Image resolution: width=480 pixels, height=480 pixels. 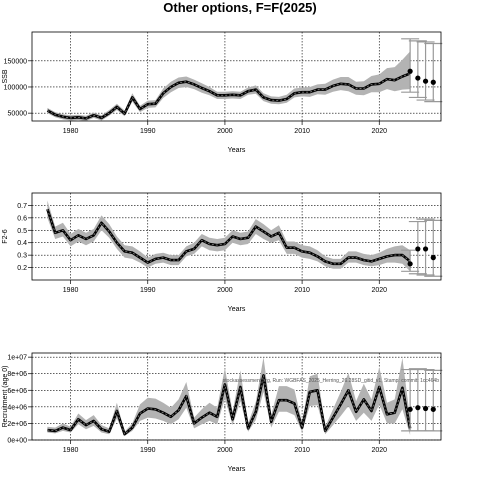 I want to click on y-tick-label-1: 2e+06, so click(x=17, y=424).